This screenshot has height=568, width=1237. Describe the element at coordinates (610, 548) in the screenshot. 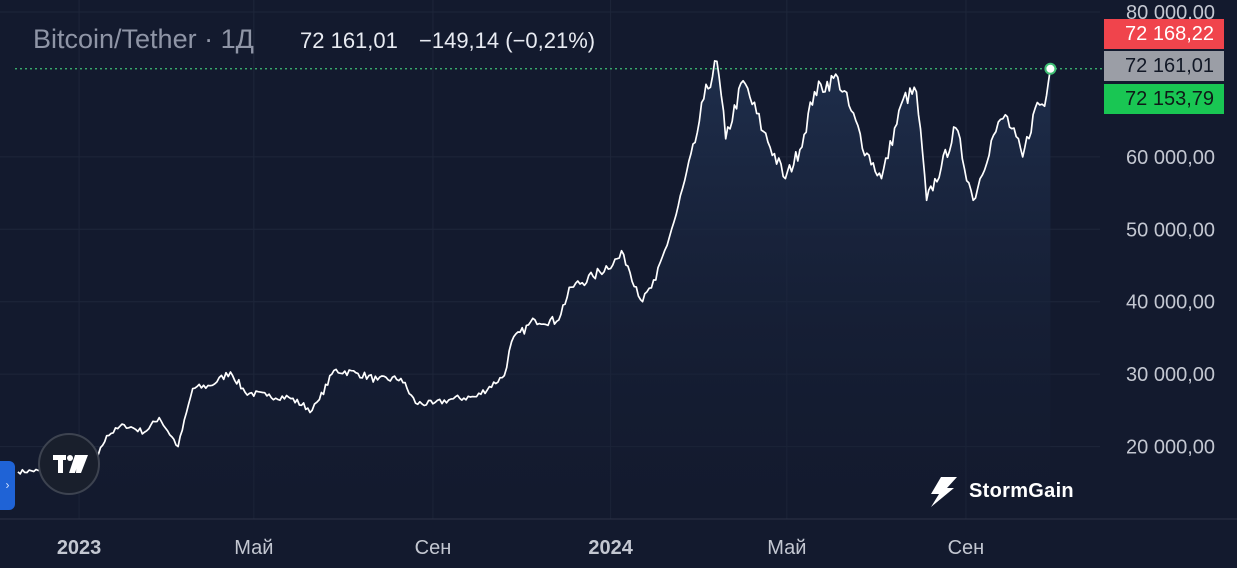

I see `x-tick-label: 2024` at that location.